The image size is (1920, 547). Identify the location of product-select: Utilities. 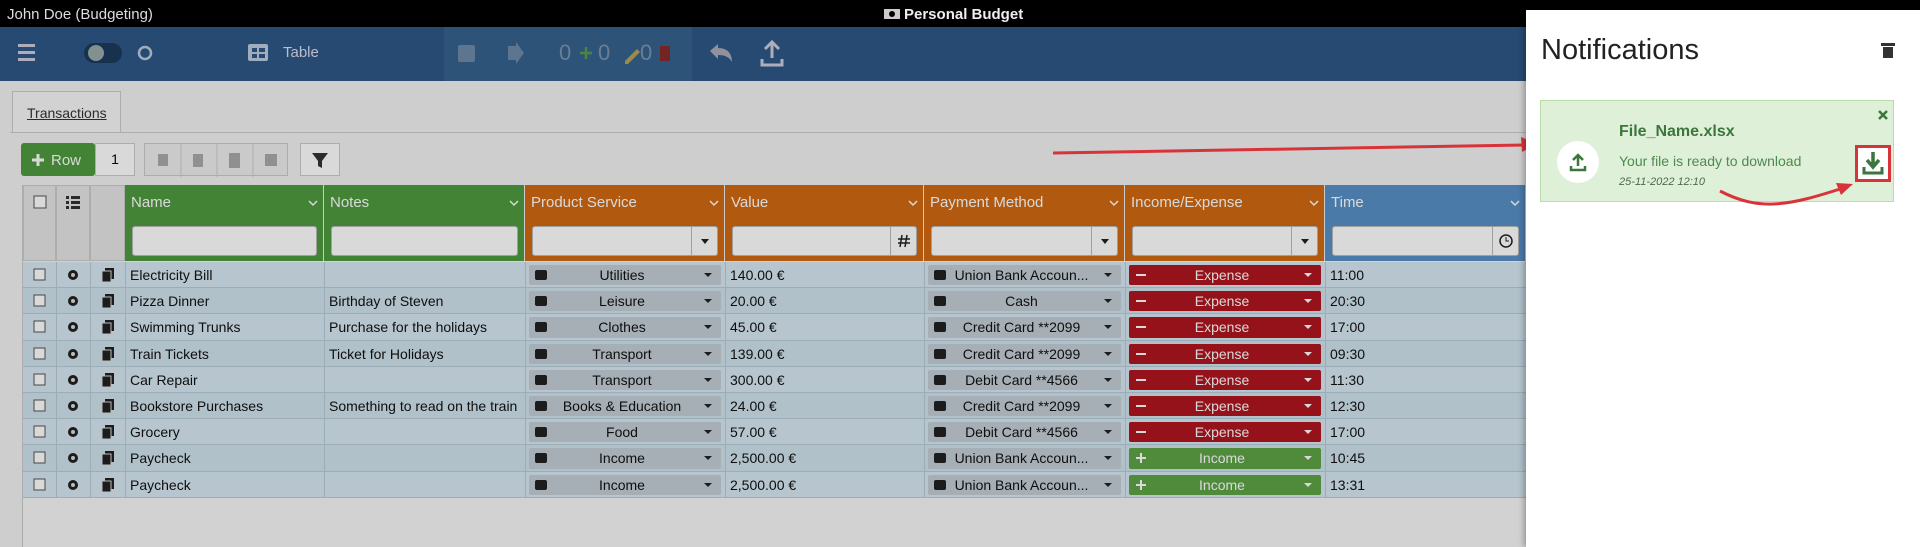
(625, 275).